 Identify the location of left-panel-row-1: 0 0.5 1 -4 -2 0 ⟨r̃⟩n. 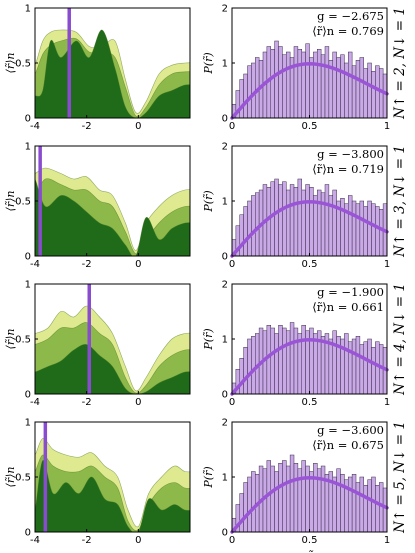
(97, 68).